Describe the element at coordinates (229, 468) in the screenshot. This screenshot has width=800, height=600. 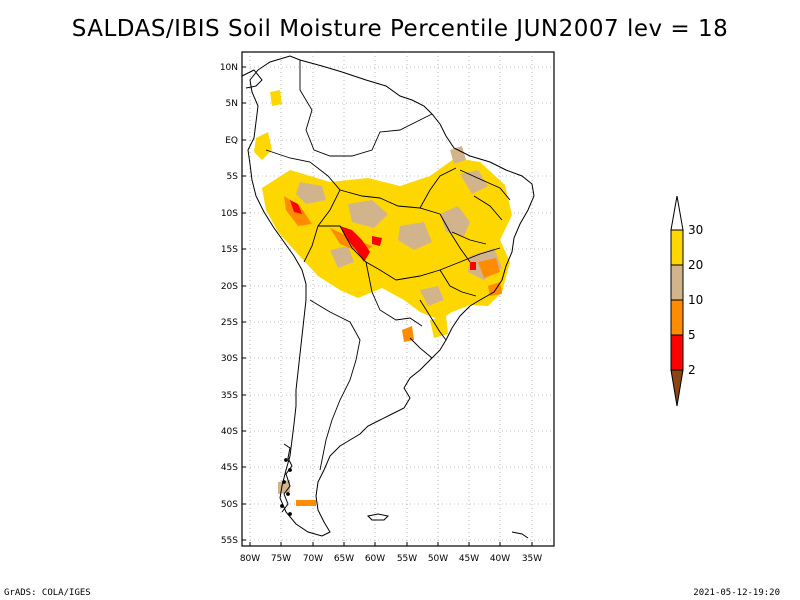
I see `lat-tick-label: 45S` at that location.